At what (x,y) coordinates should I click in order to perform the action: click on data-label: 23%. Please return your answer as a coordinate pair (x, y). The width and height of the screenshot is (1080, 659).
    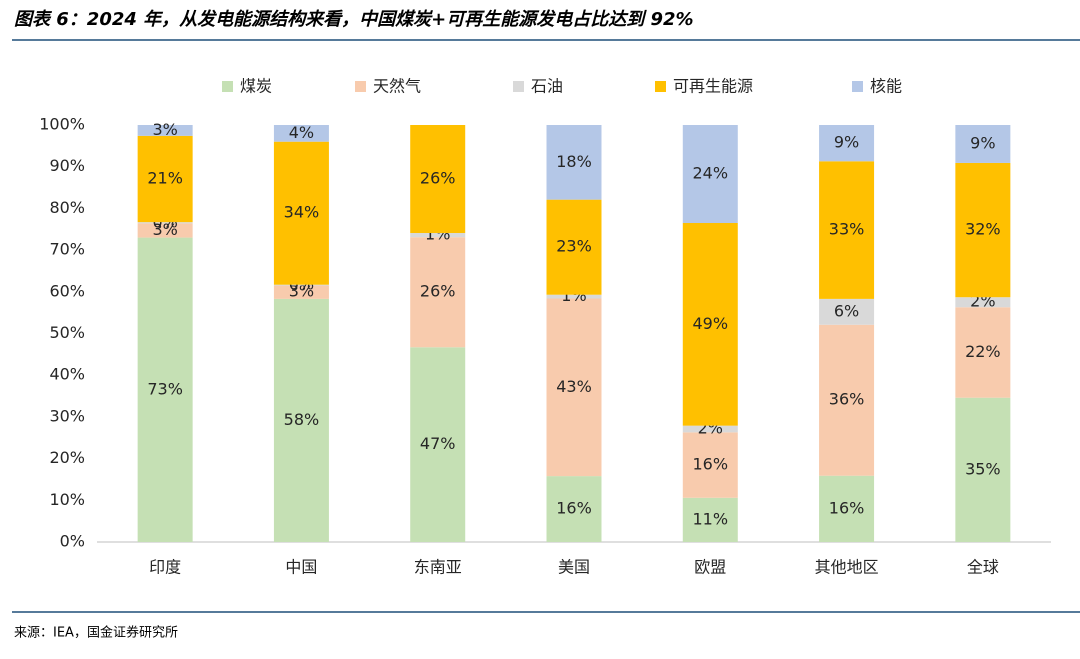
    Looking at the image, I should click on (574, 246).